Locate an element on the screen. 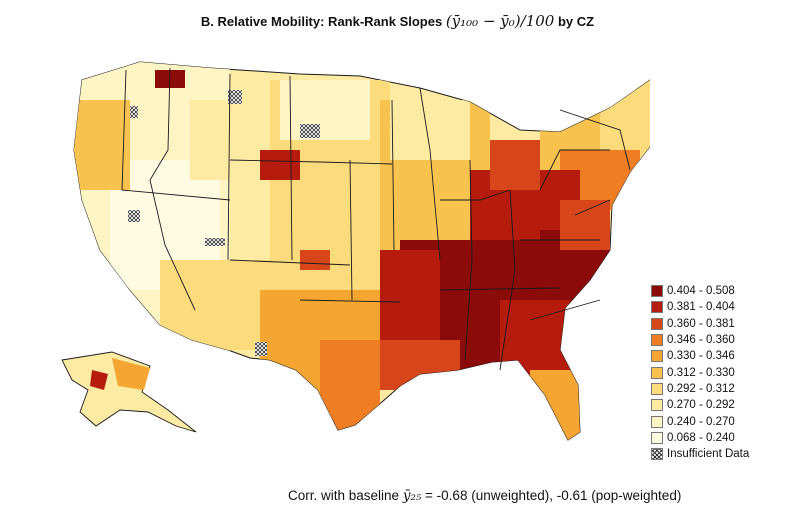  legend-label: 0.270 - 0.292 is located at coordinates (701, 405).